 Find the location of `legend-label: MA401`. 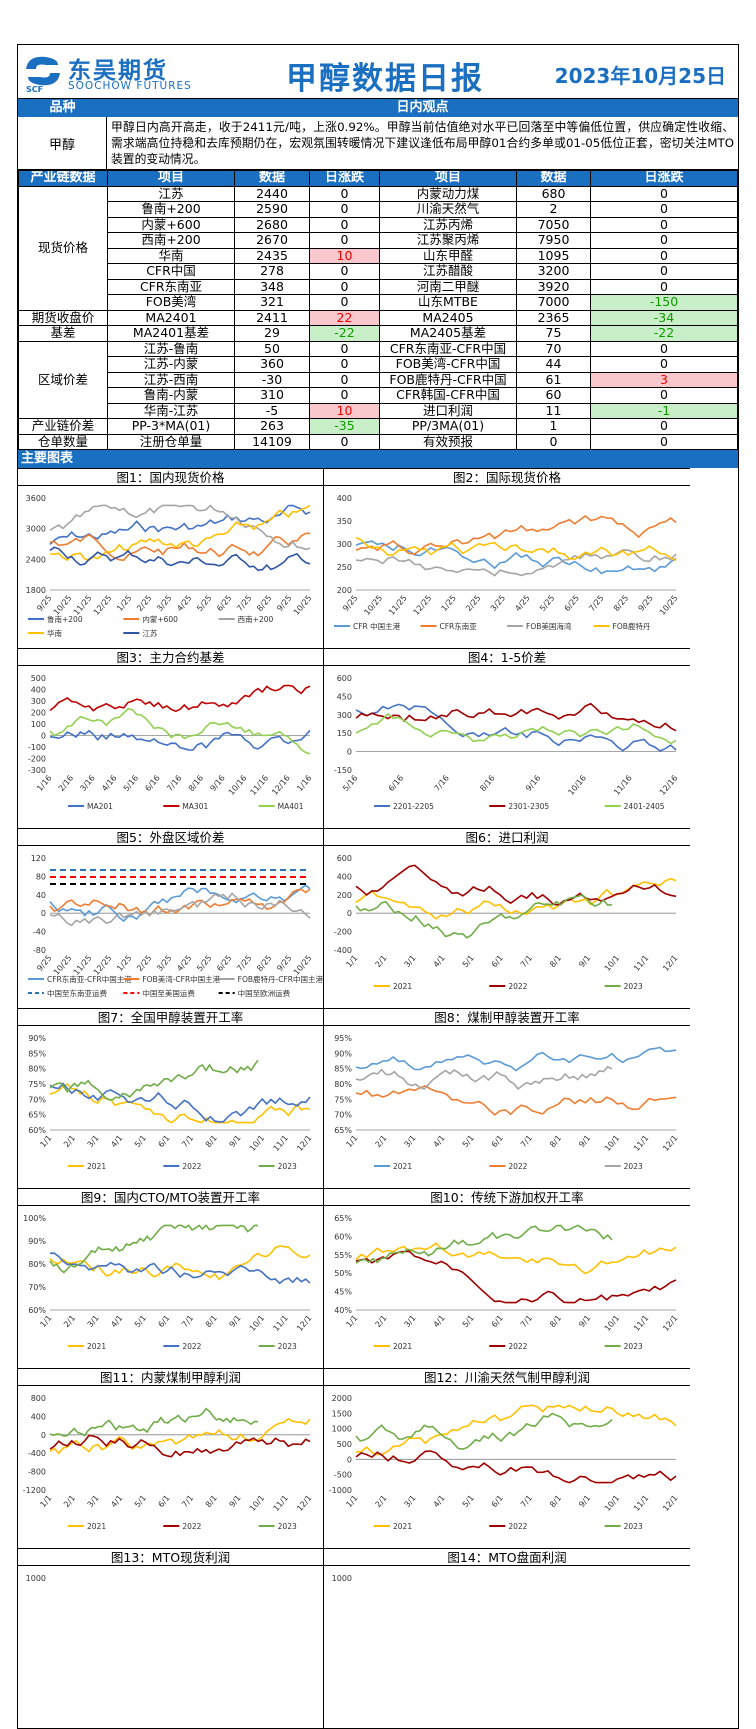

legend-label: MA401 is located at coordinates (291, 806).